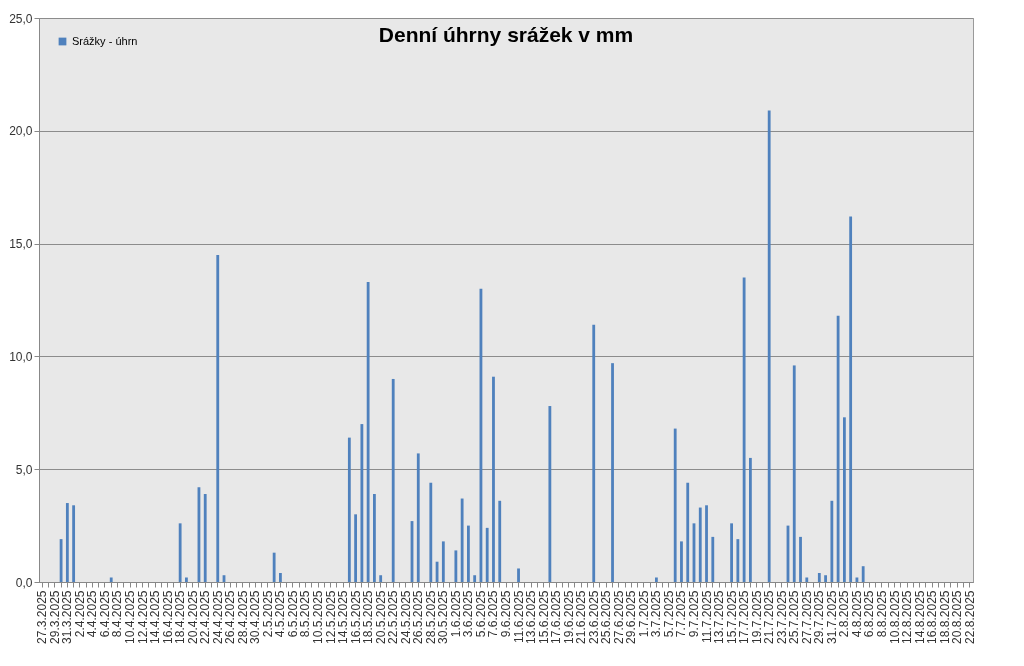 This screenshot has height=666, width=1024. I want to click on y-tick-label: 5,0, so click(24, 469).